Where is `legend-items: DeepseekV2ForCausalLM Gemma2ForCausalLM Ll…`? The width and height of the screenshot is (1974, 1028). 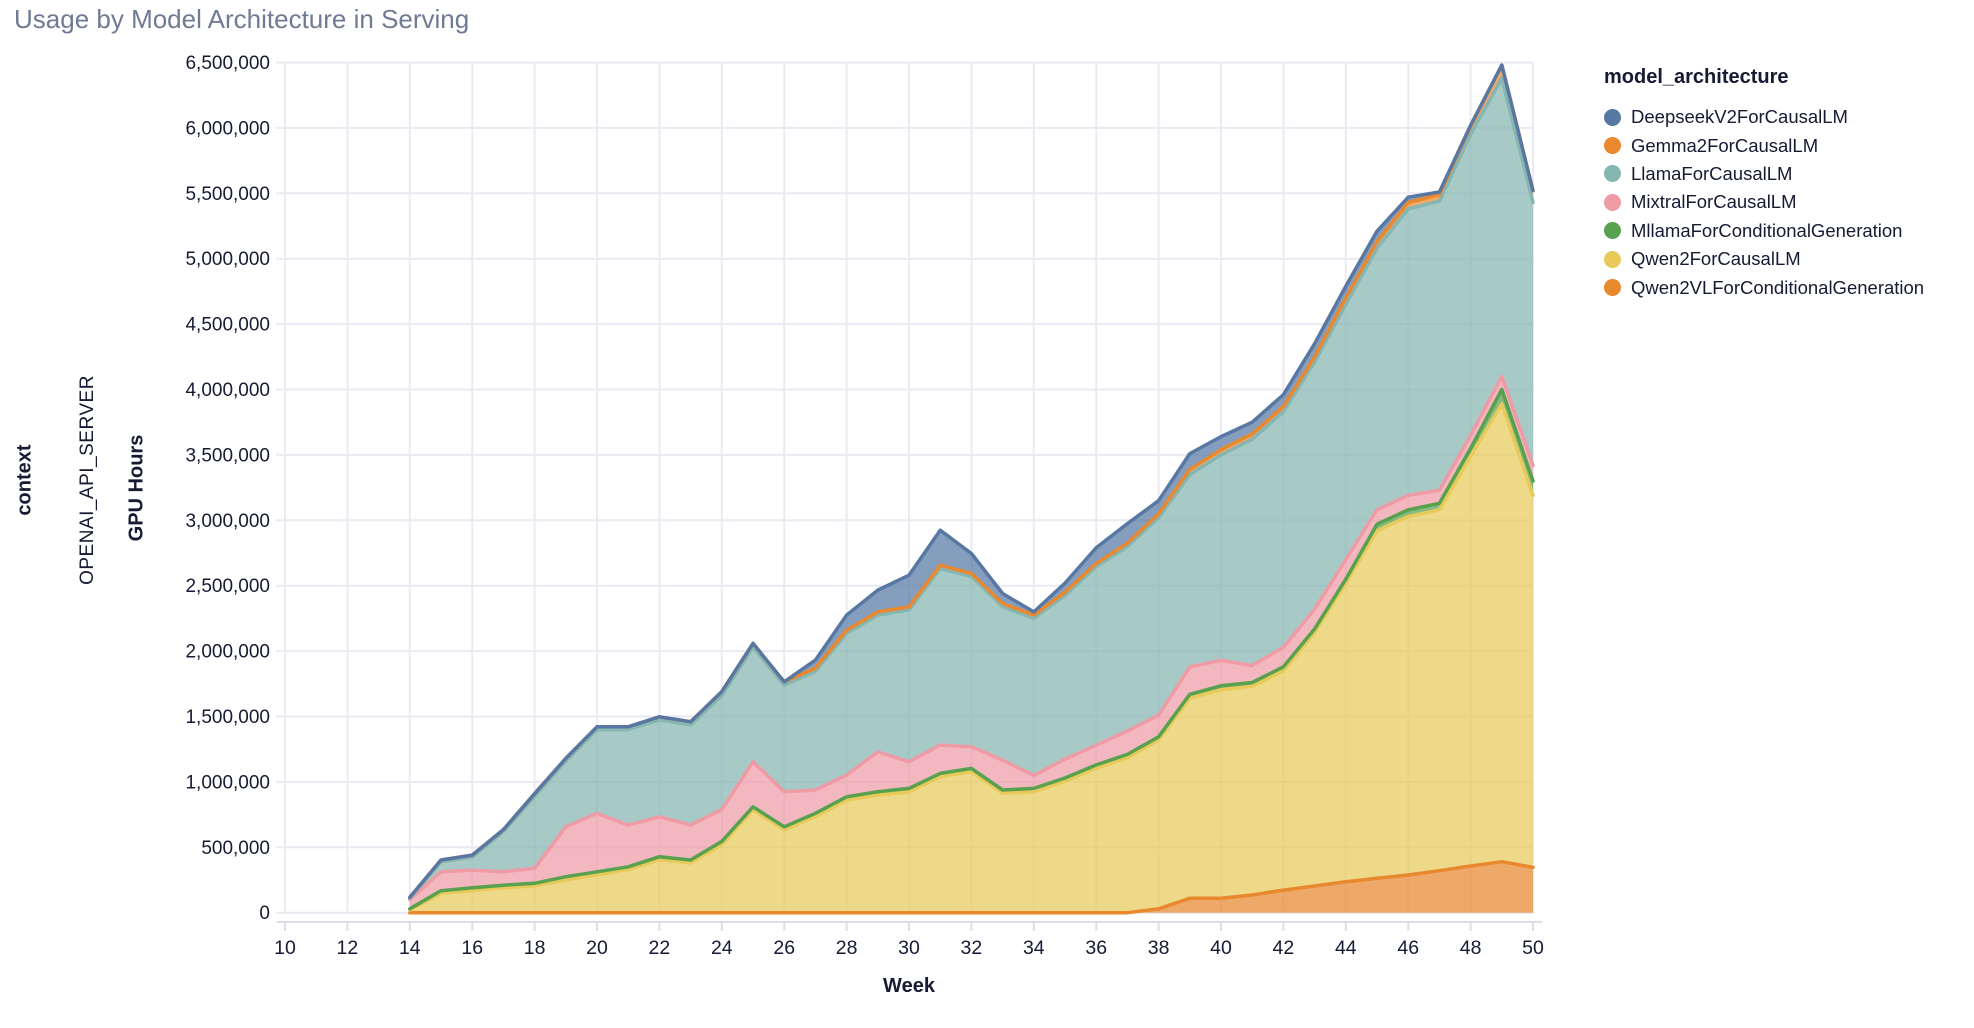
legend-items: DeepseekV2ForCausalLM Gemma2ForCausalLM Ll… is located at coordinates (1760, 202).